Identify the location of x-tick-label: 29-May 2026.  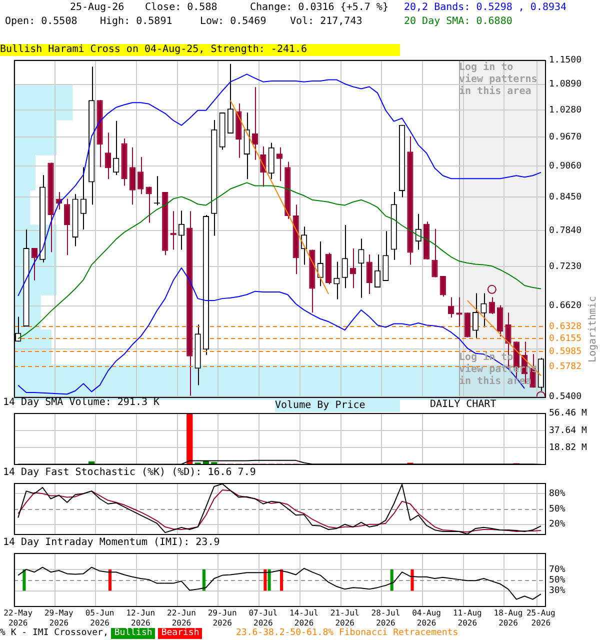
(59, 618).